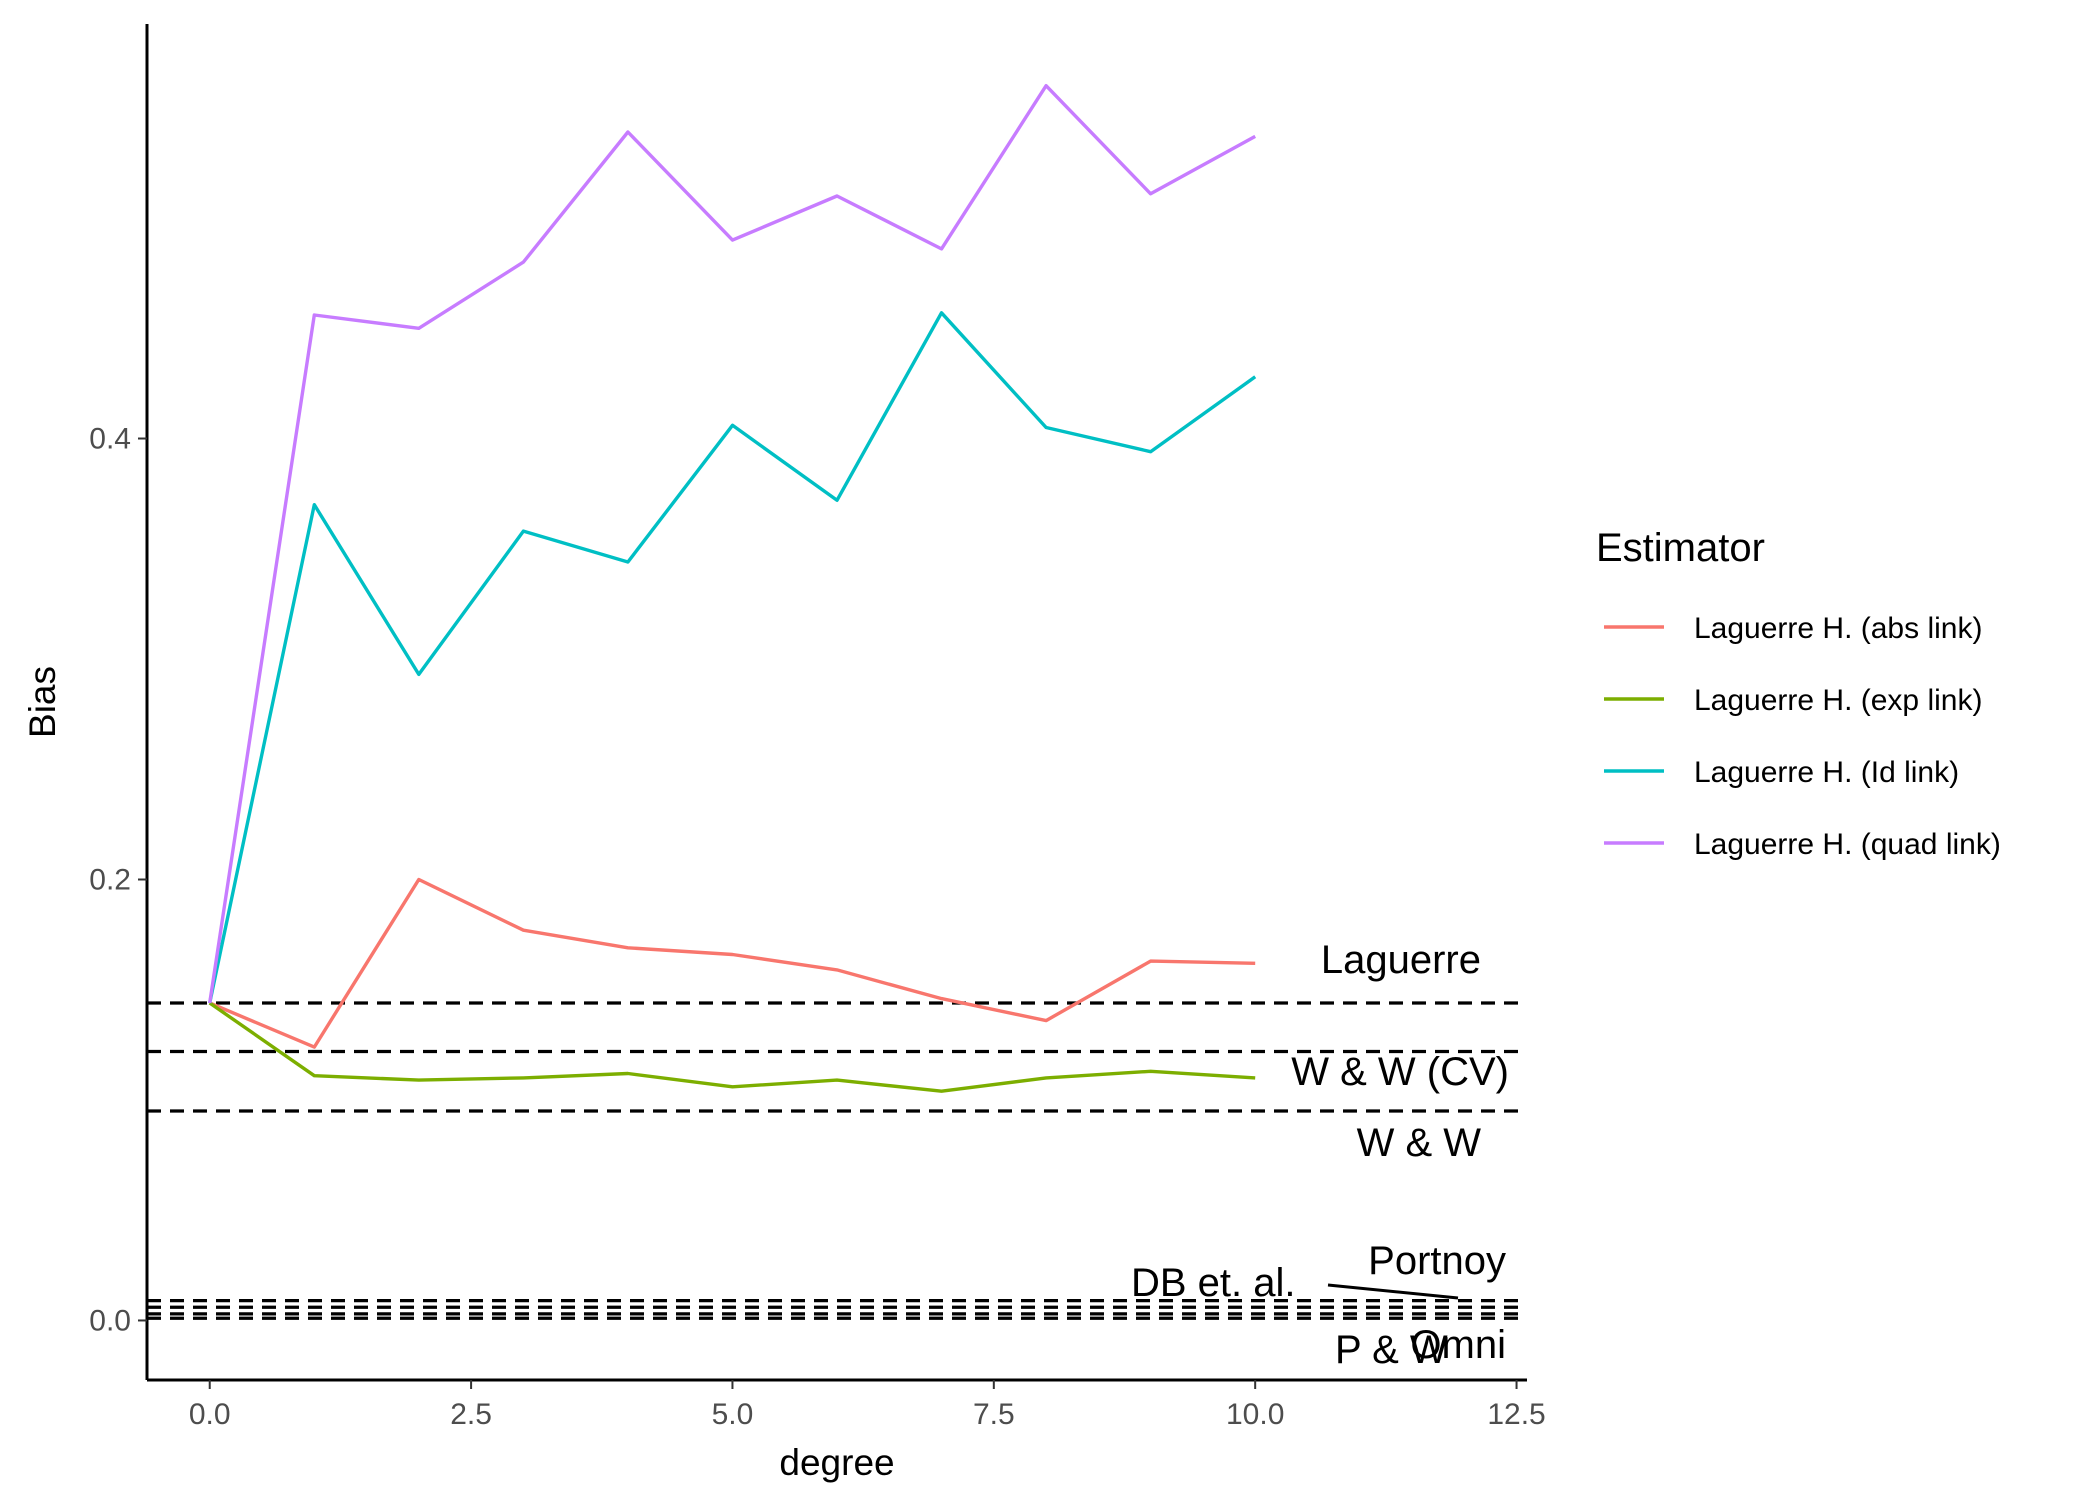 This screenshot has height=1500, width=2100. What do you see at coordinates (1419, 1143) in the screenshot?
I see `reference-label: W & W` at bounding box center [1419, 1143].